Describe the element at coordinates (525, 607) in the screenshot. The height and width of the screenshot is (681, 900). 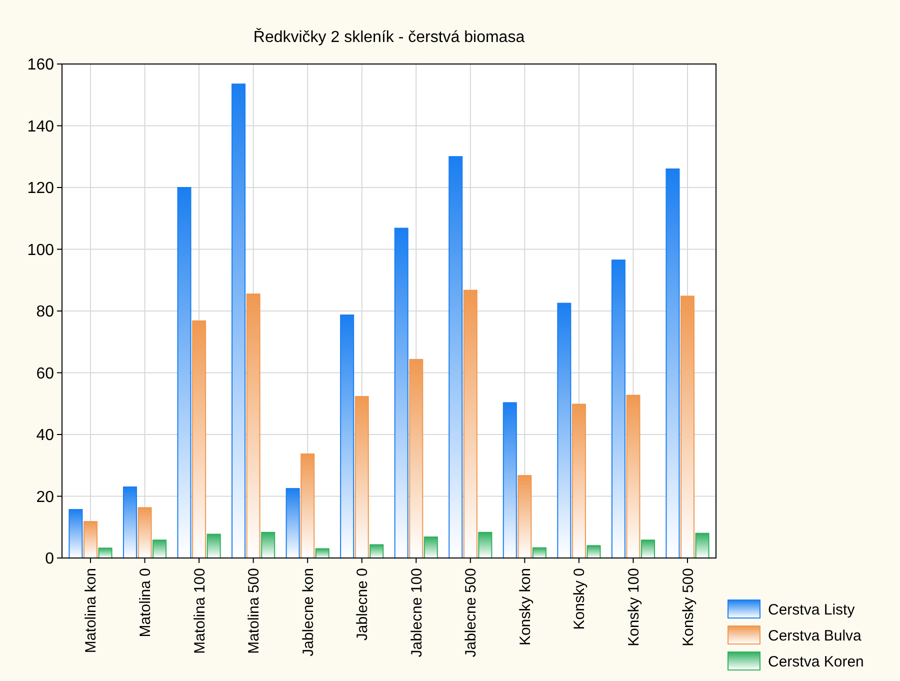
I see `x-tick-label: Konsky kon` at that location.